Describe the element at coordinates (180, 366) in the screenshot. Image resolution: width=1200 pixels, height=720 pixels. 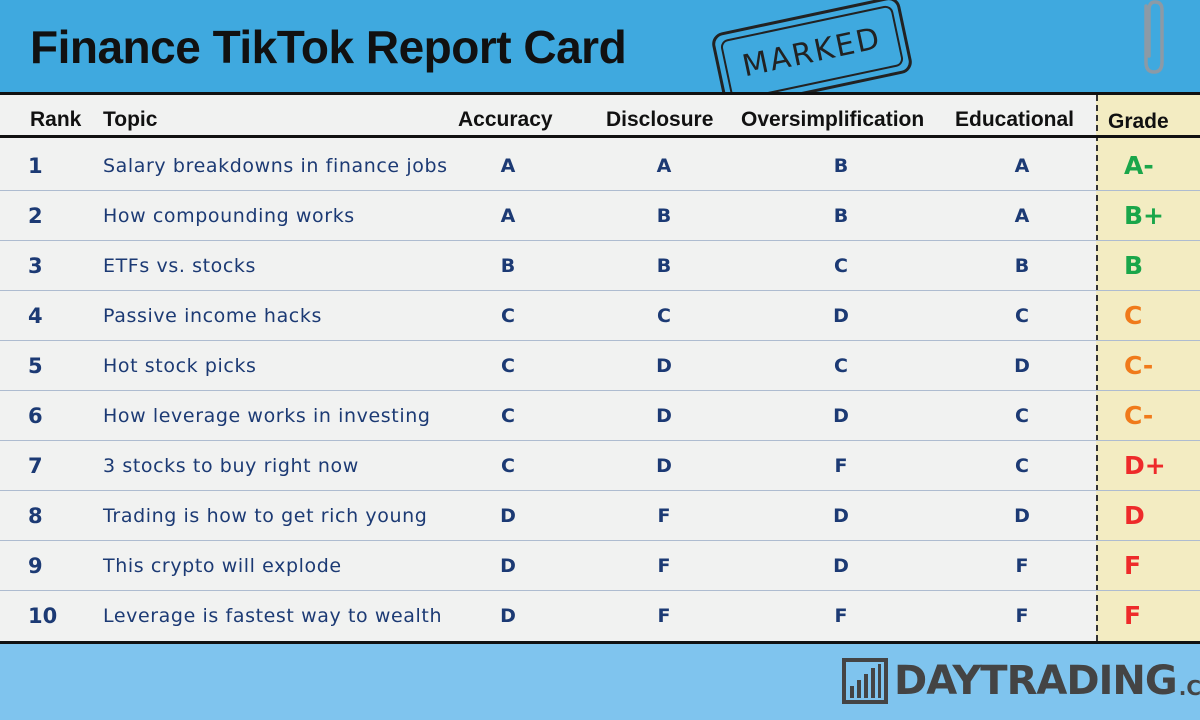
I see `topic-cell: Hot stock picks` at that location.